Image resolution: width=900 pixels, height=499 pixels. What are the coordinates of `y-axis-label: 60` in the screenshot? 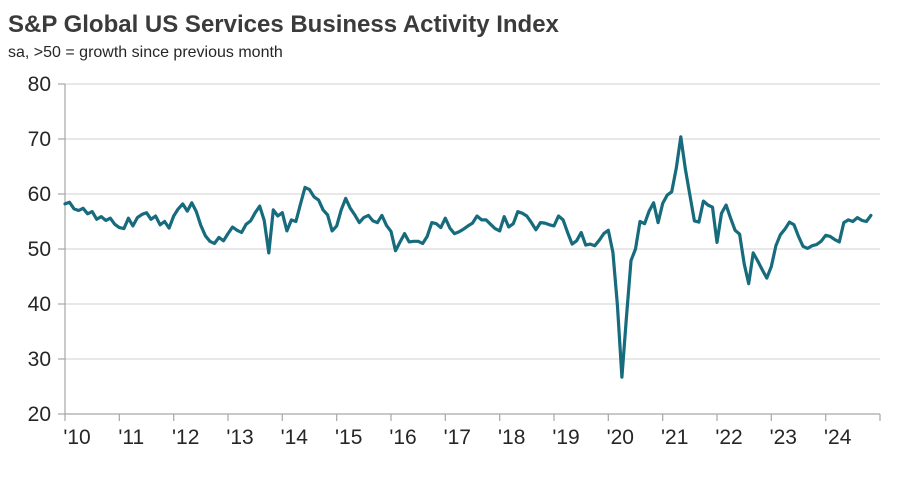 It's located at (39, 194).